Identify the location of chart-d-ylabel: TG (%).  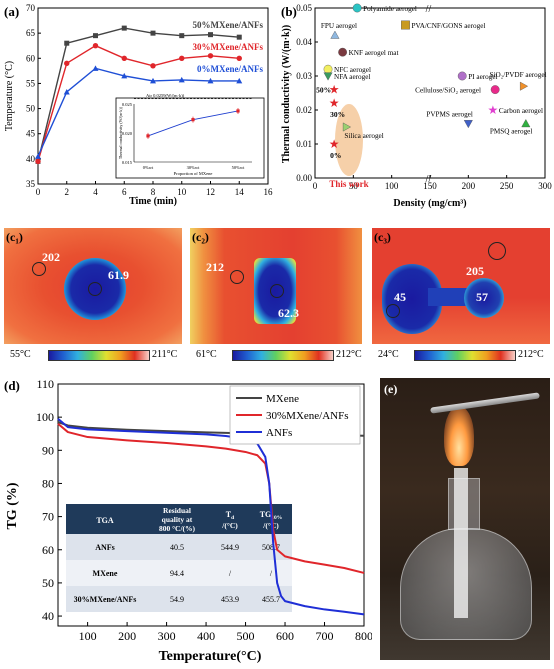
(12, 505).